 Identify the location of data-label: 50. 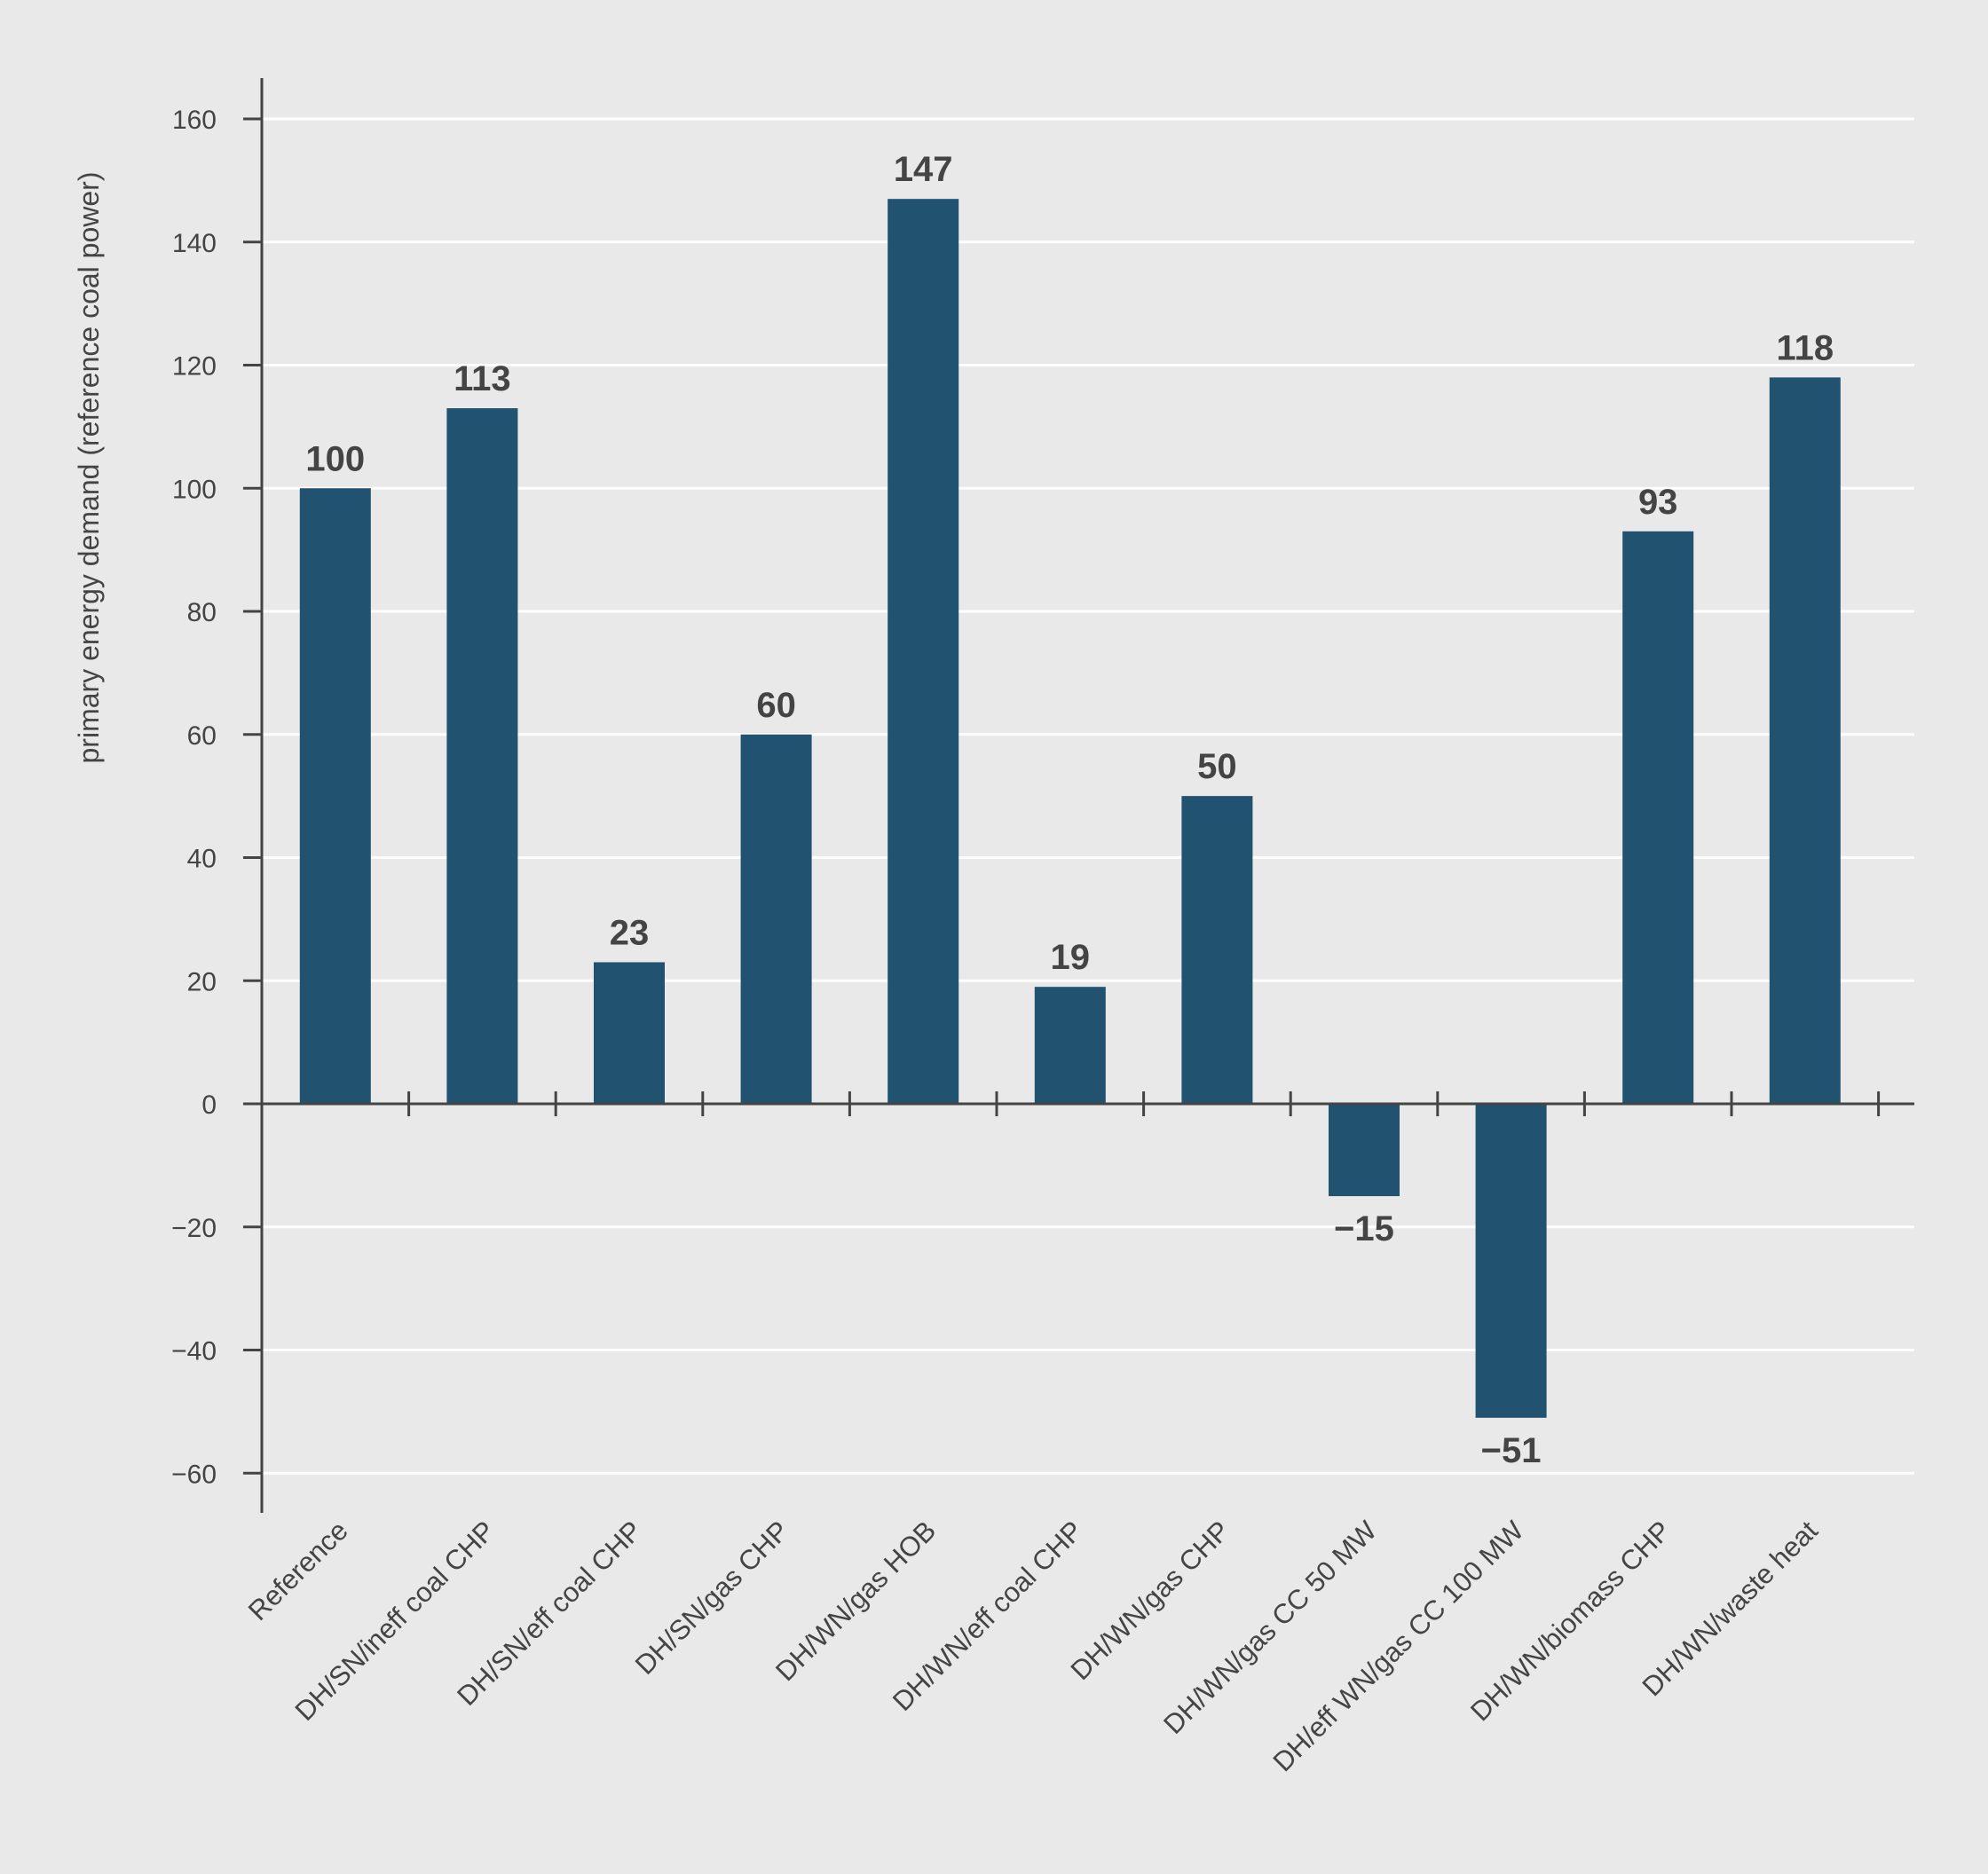
(1217, 766).